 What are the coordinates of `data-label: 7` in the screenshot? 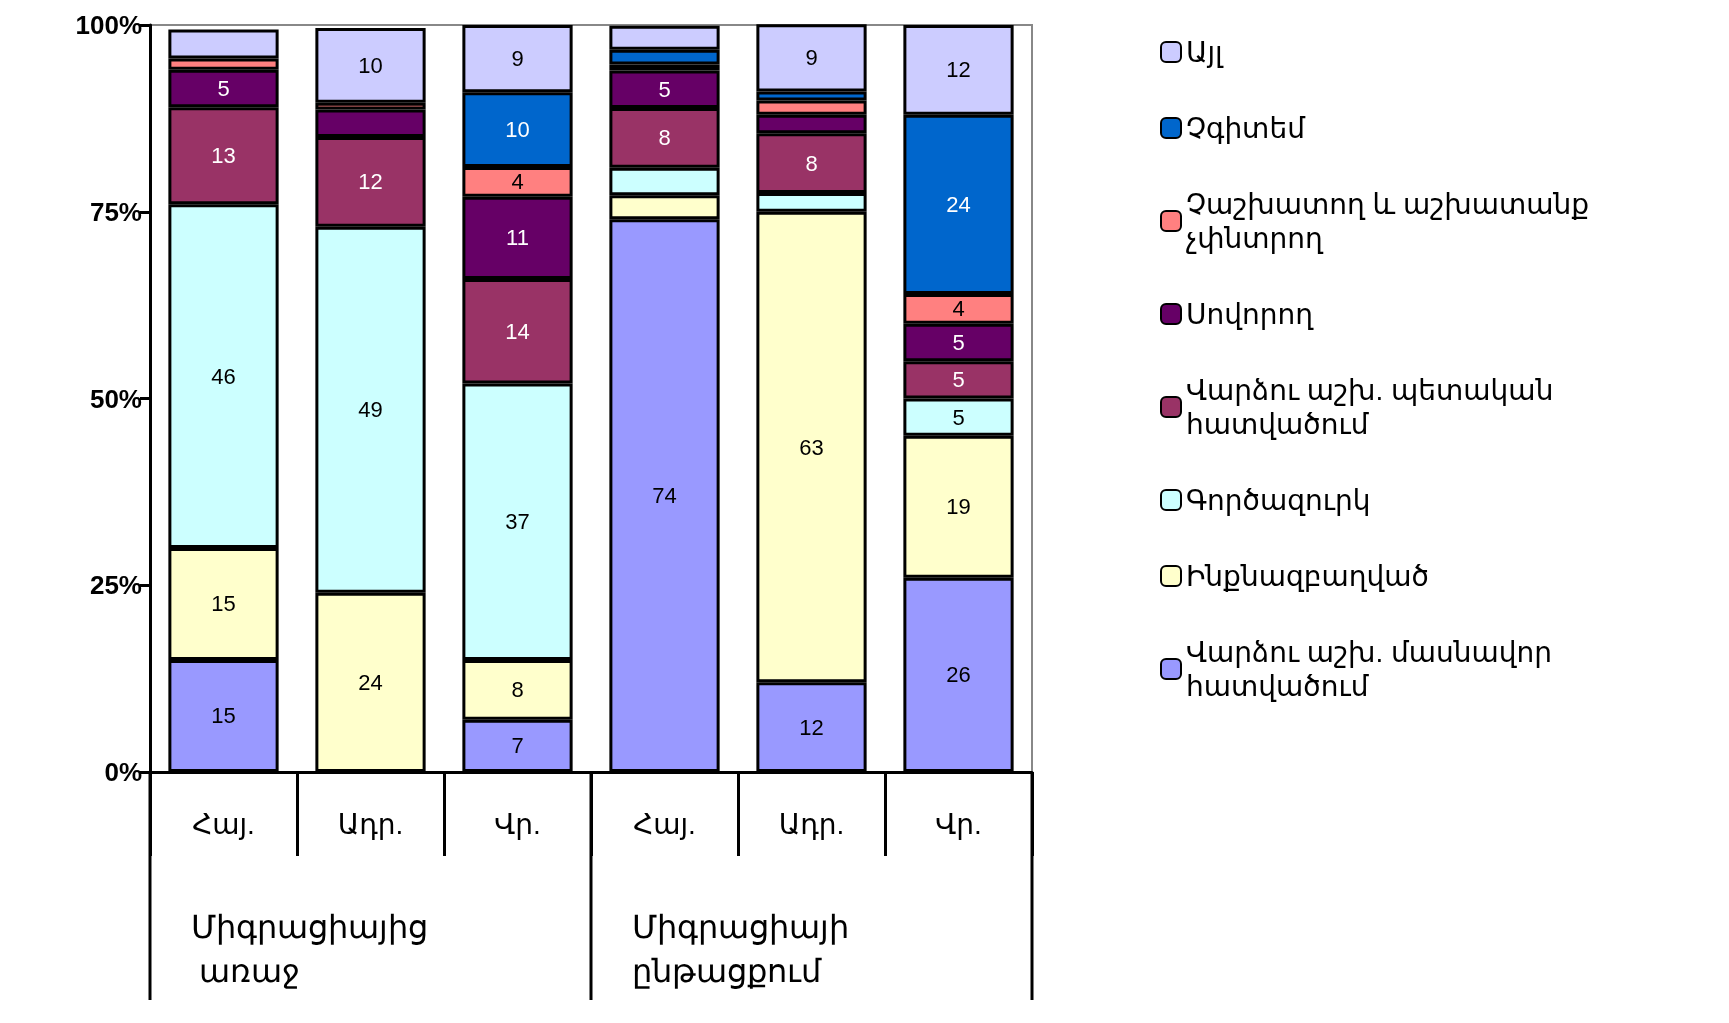 It's located at (517, 746).